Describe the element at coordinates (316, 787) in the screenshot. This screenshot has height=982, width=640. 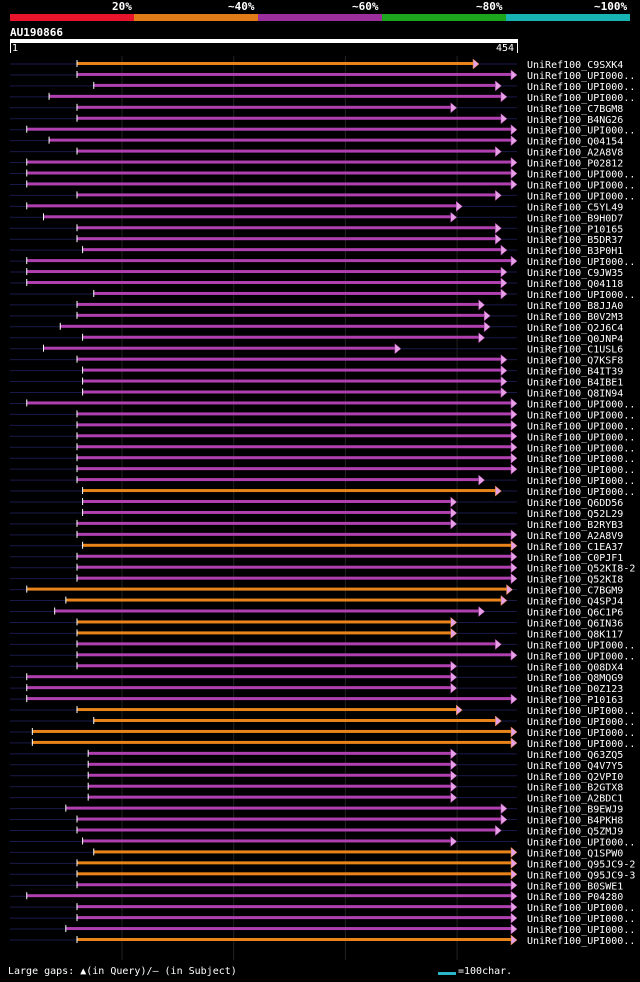
I see `alignment-row: UniRef100_B2GTX8` at that location.